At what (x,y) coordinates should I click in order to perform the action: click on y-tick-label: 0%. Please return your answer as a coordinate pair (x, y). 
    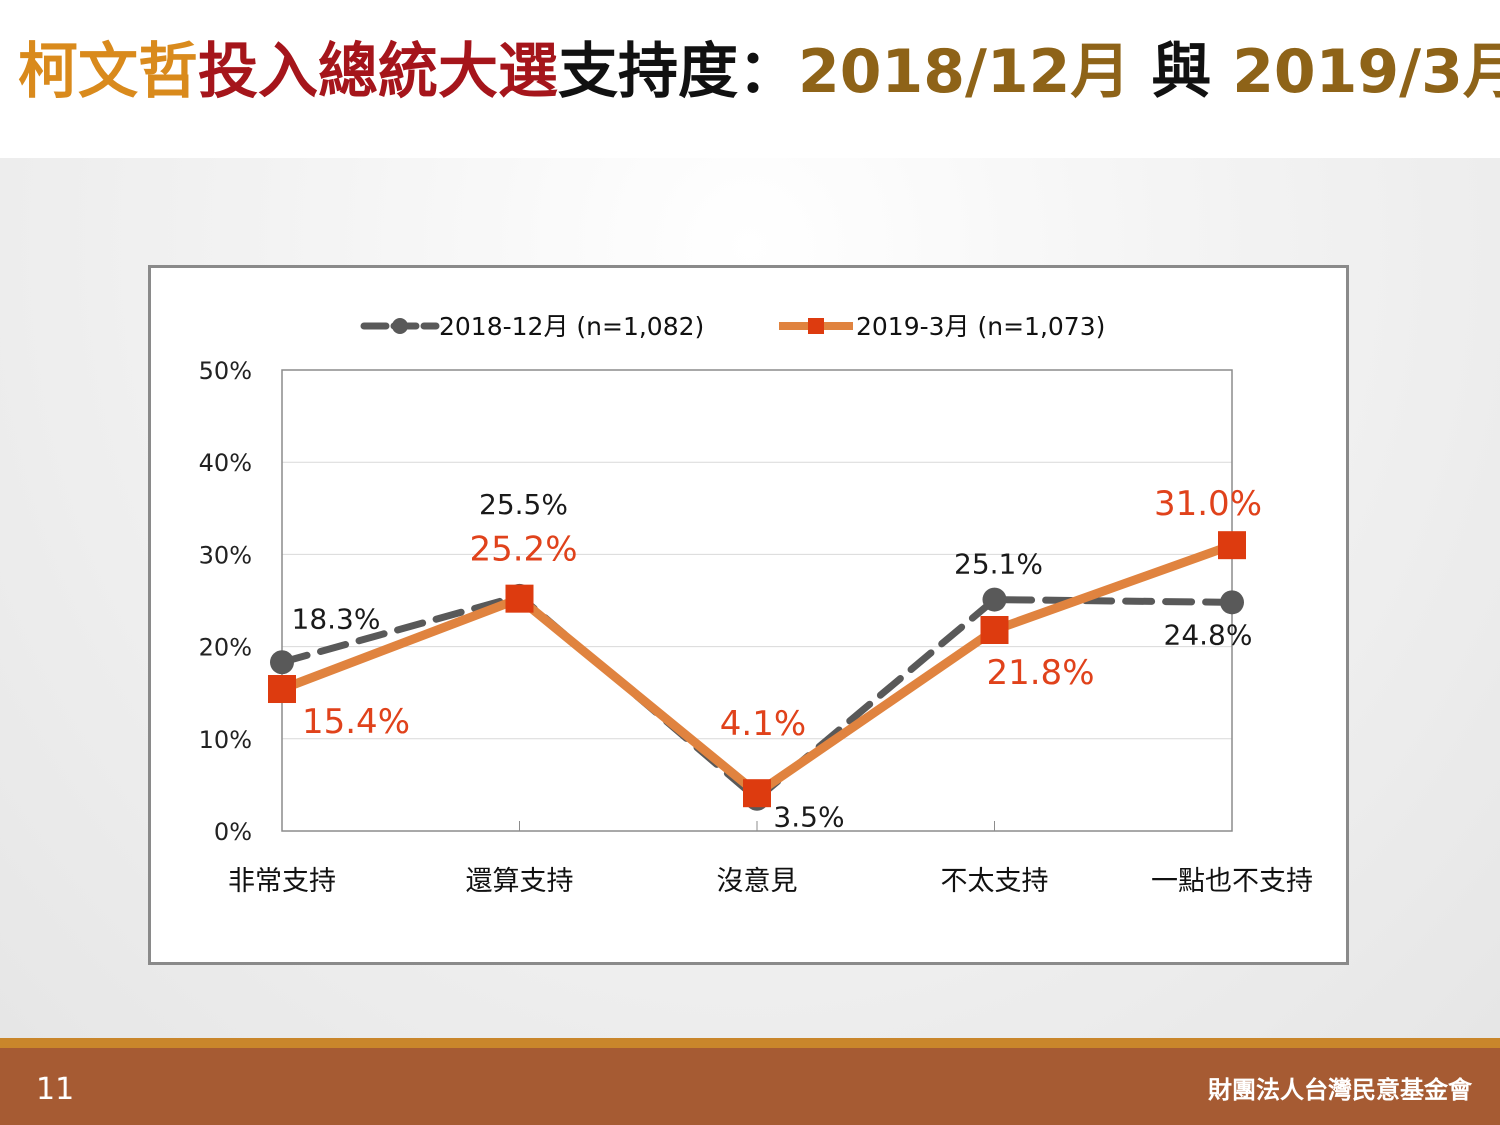
    Looking at the image, I should click on (233, 832).